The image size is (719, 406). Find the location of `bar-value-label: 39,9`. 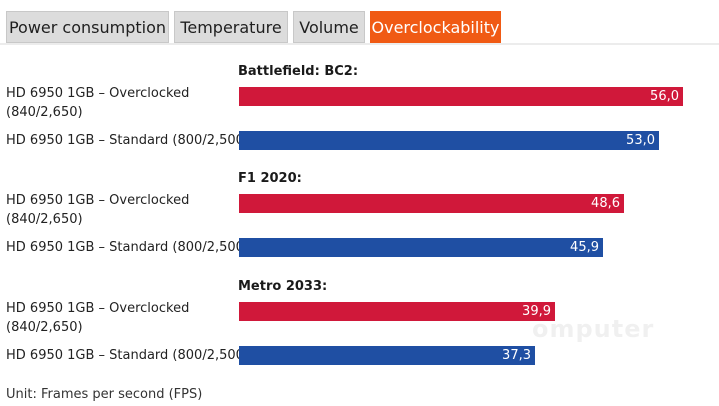

bar-value-label: 39,9 is located at coordinates (536, 311).